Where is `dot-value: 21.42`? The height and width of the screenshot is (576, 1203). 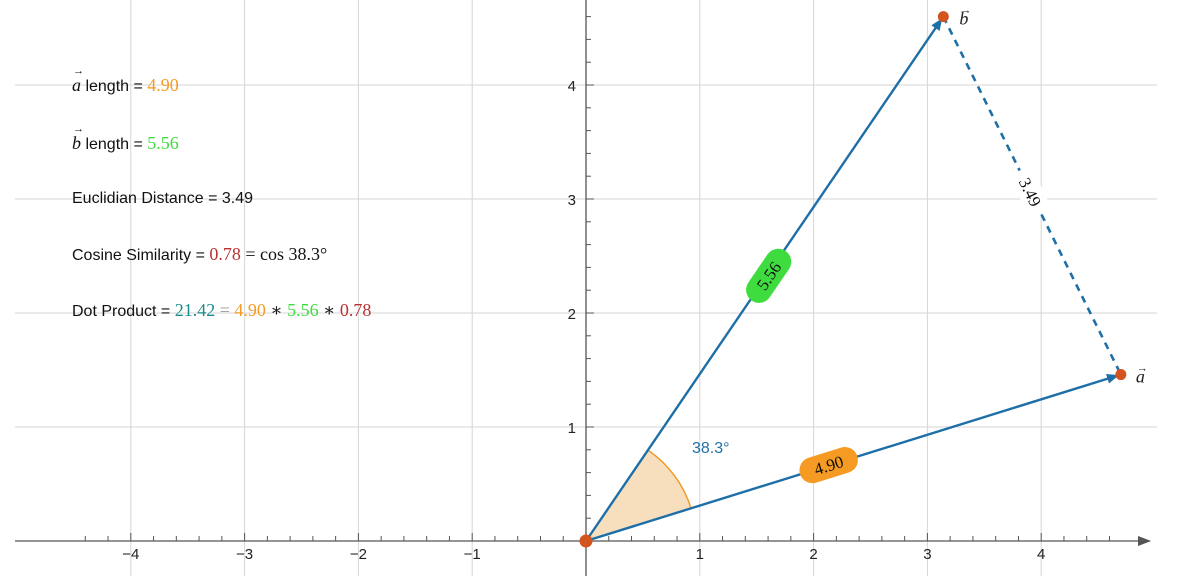 dot-value: 21.42 is located at coordinates (195, 310).